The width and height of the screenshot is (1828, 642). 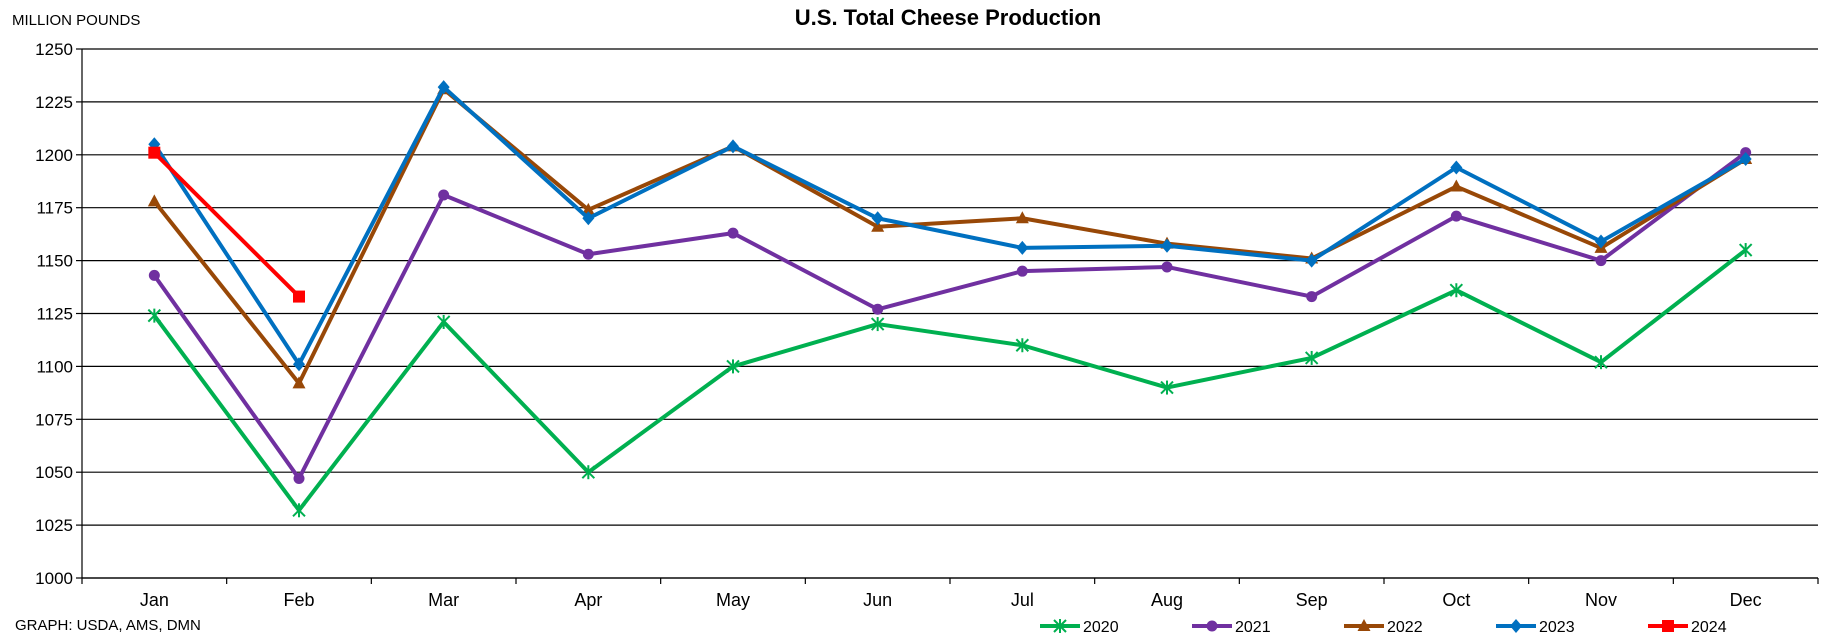 What do you see at coordinates (1231, 627) in the screenshot?
I see `legend-item-2021: 2021` at bounding box center [1231, 627].